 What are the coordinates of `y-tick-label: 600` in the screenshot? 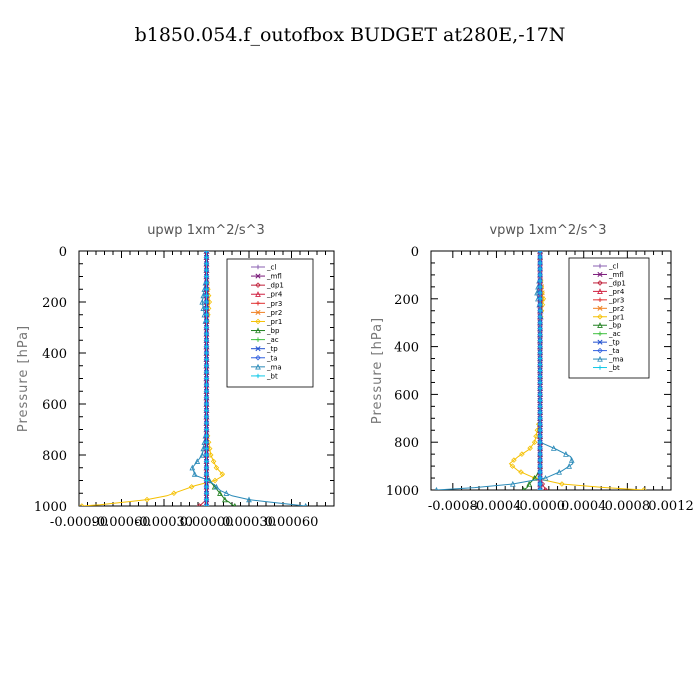 It's located at (406, 395).